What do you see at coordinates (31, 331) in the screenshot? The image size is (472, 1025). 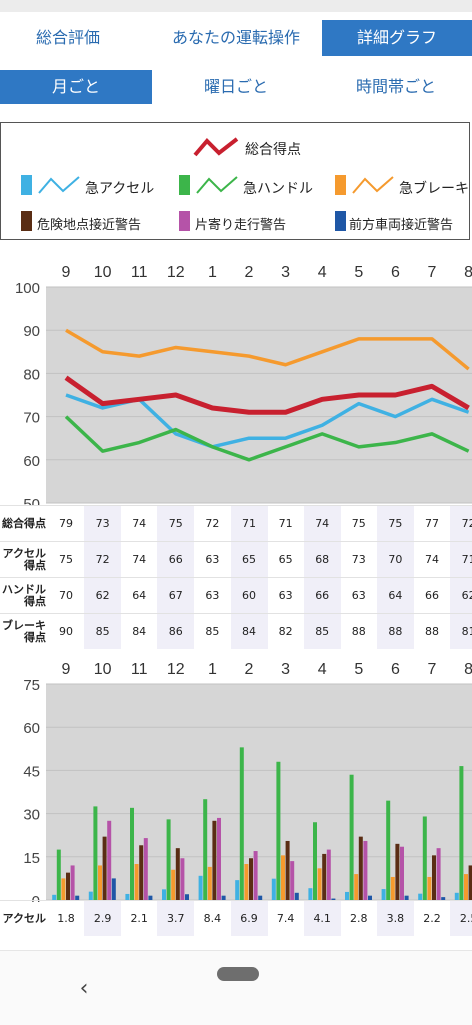 I see `y-tick-label: 90` at bounding box center [31, 331].